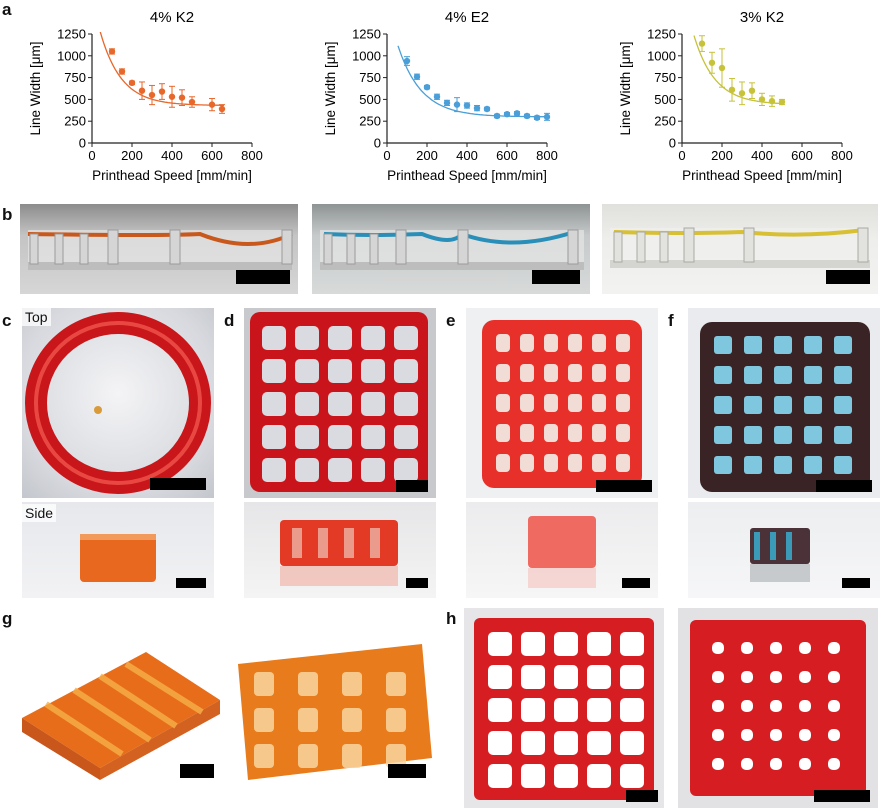  What do you see at coordinates (562, 550) in the screenshot?
I see `photo-e-side` at bounding box center [562, 550].